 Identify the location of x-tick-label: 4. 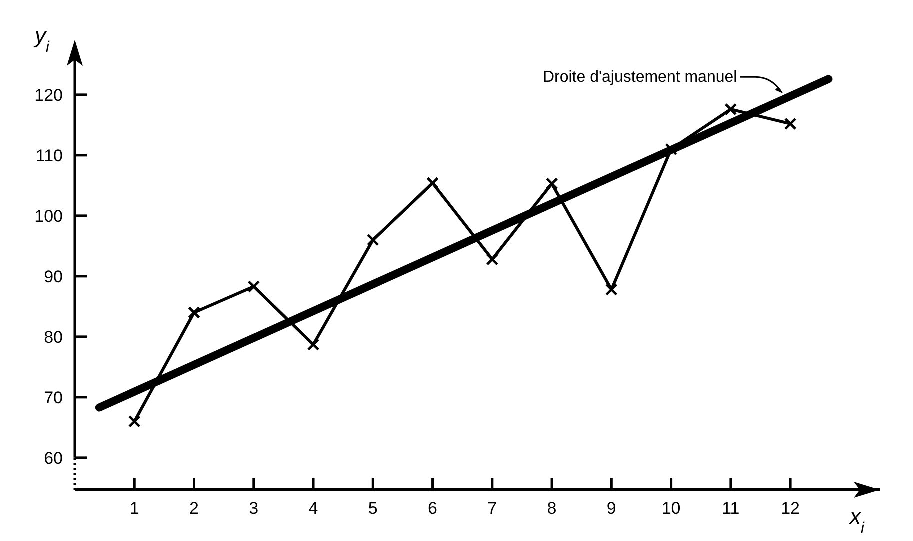
(313, 508).